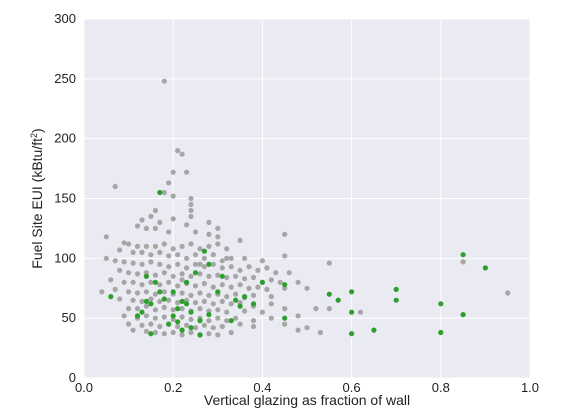 The image size is (570, 417). I want to click on x-axis-ticks: 0.0 0.2 0.4 0.6 0.8 1.0, so click(307, 387).